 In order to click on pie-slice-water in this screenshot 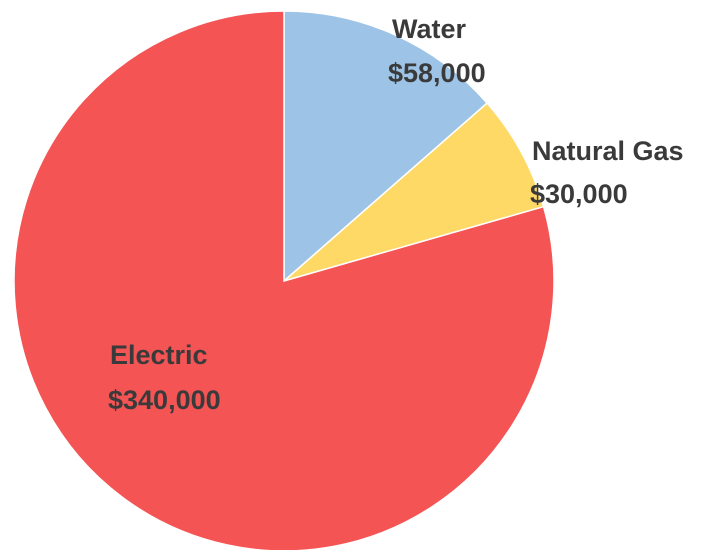, I will do `click(386, 146)`.